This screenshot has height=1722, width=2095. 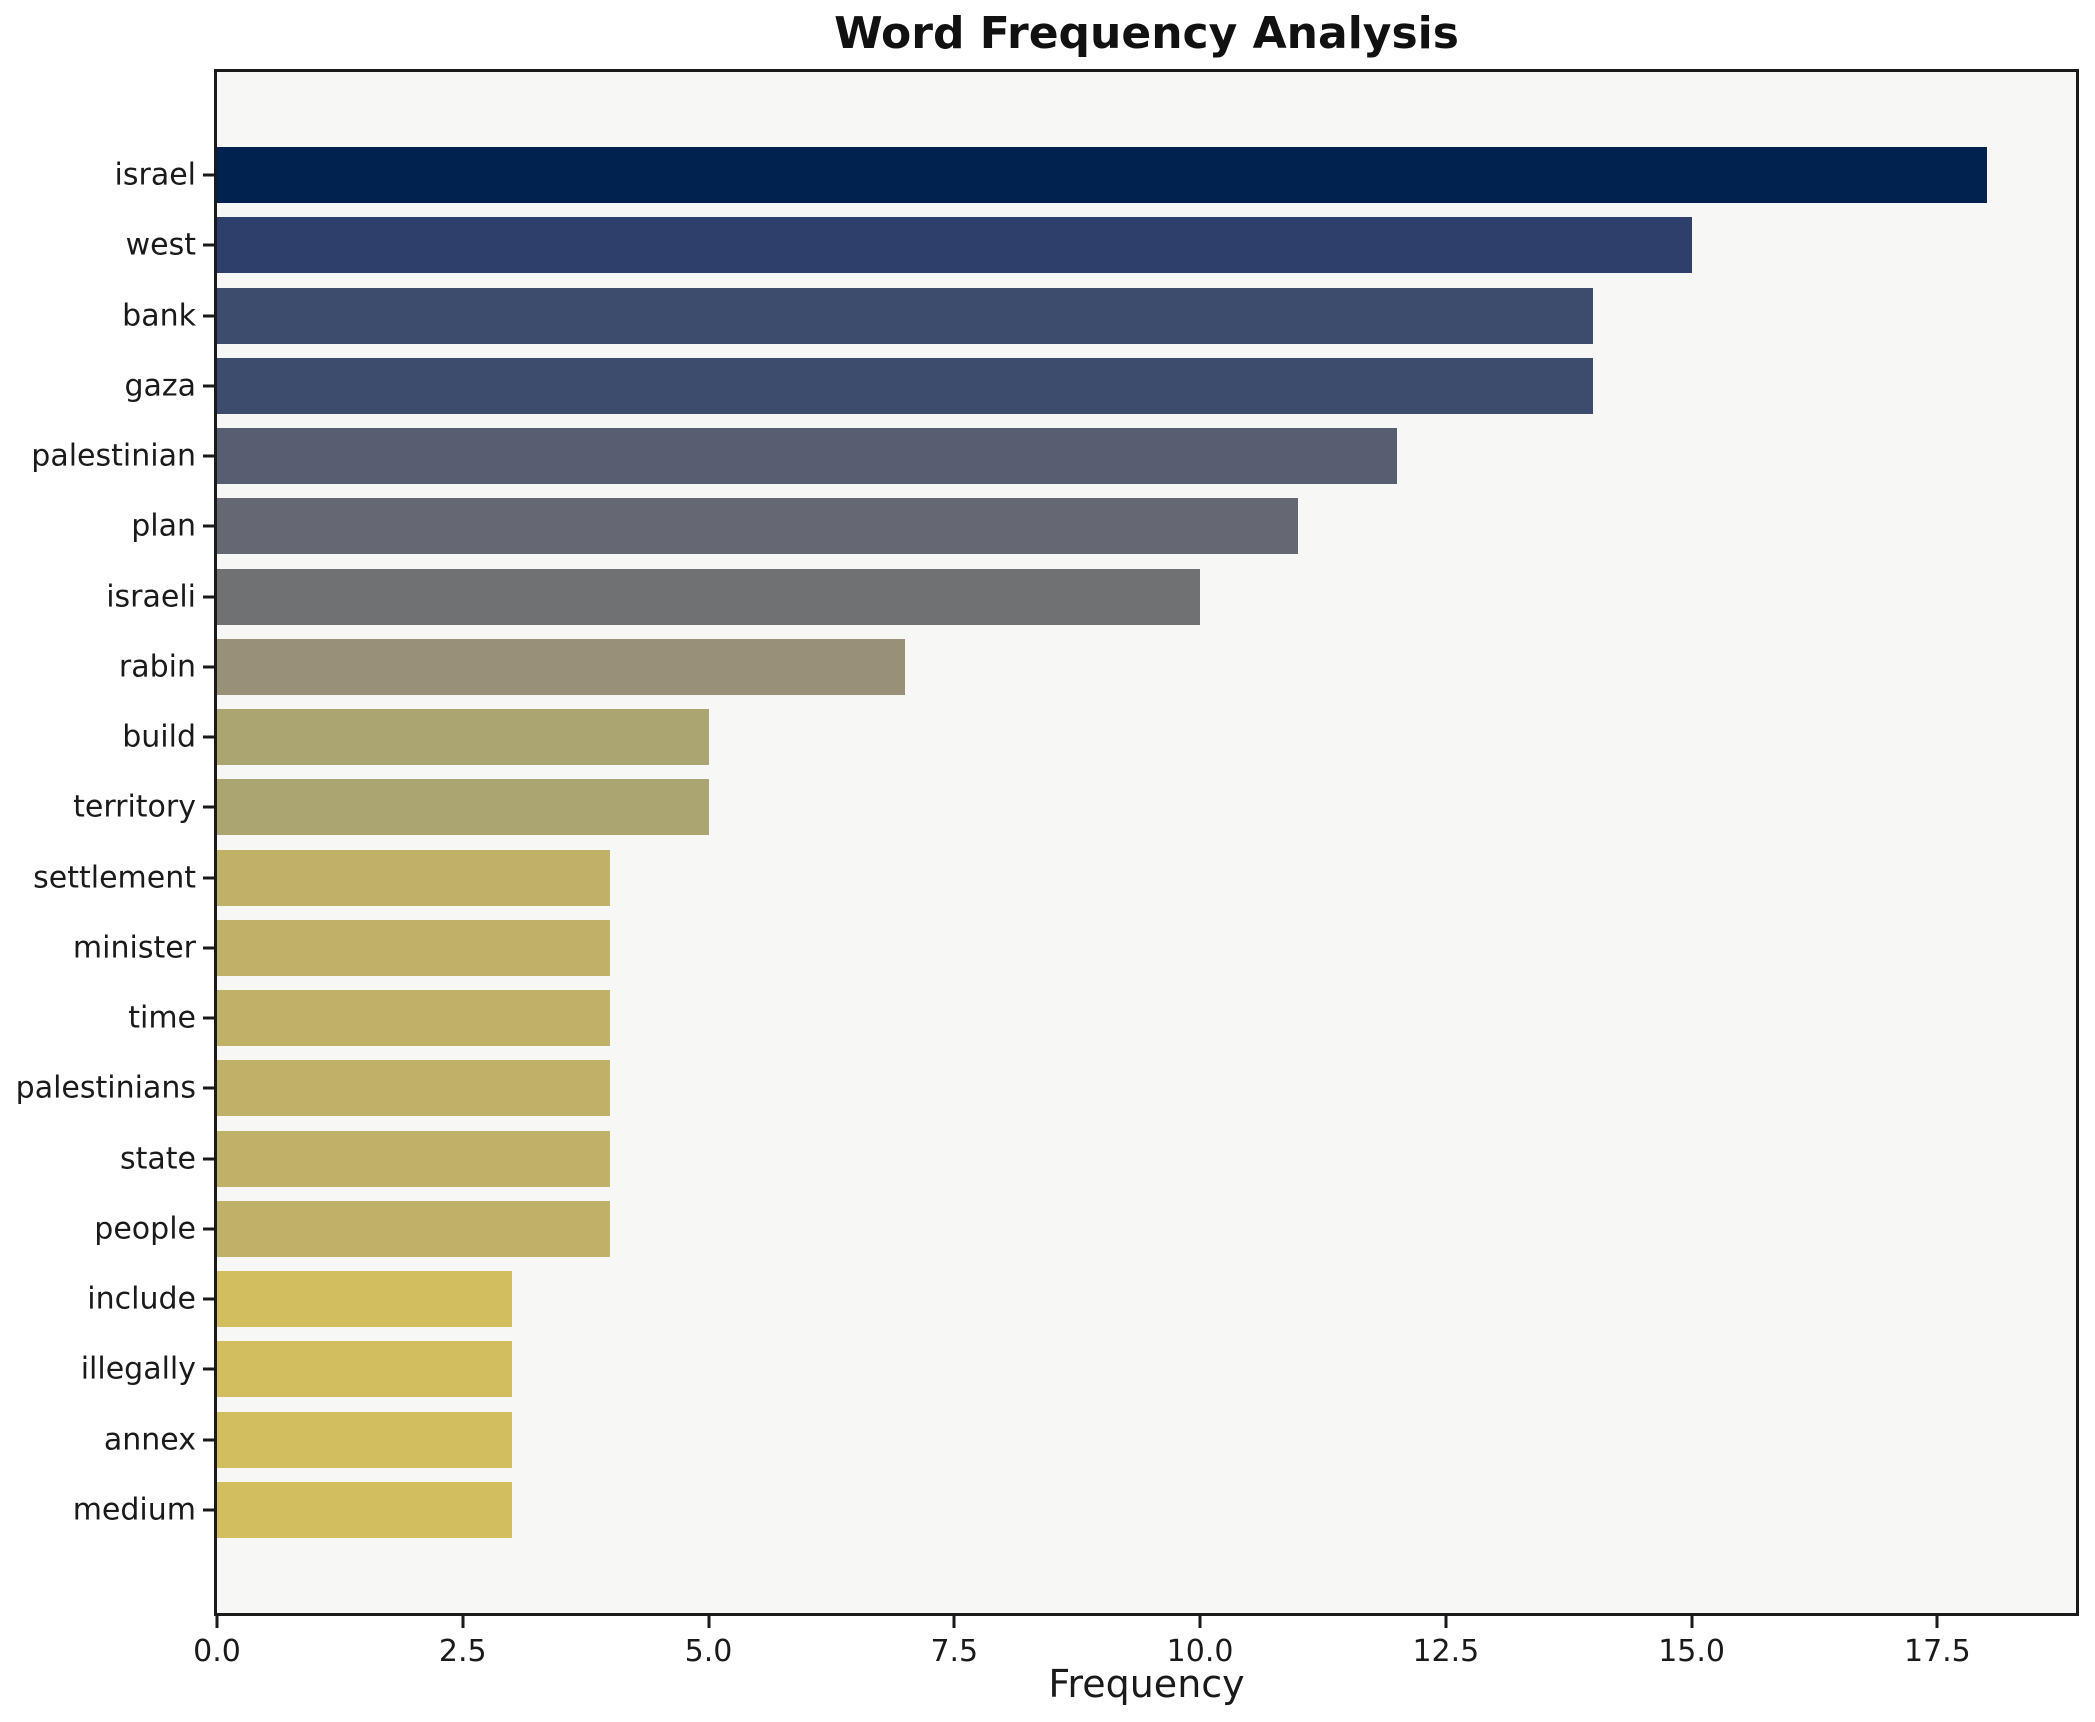 What do you see at coordinates (414, 1228) in the screenshot?
I see `bar-people` at bounding box center [414, 1228].